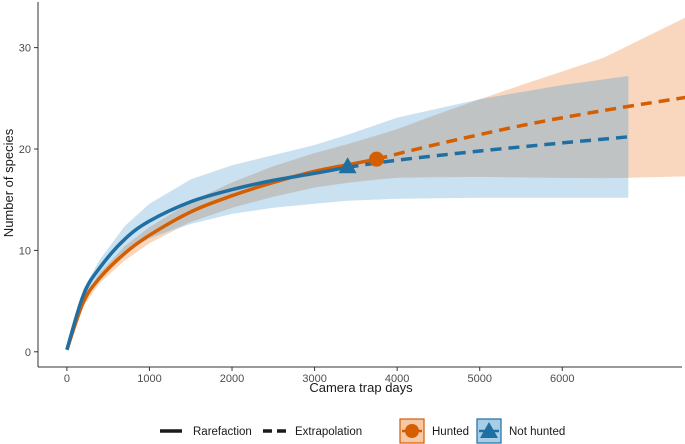  I want to click on x-tick-label: 6000, so click(562, 379).